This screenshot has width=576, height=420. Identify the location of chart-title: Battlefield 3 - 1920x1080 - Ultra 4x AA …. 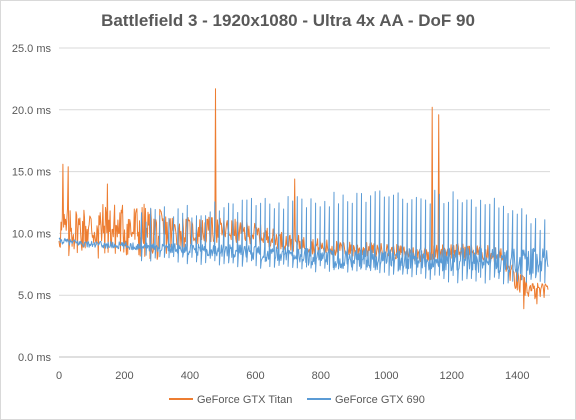
(288, 20).